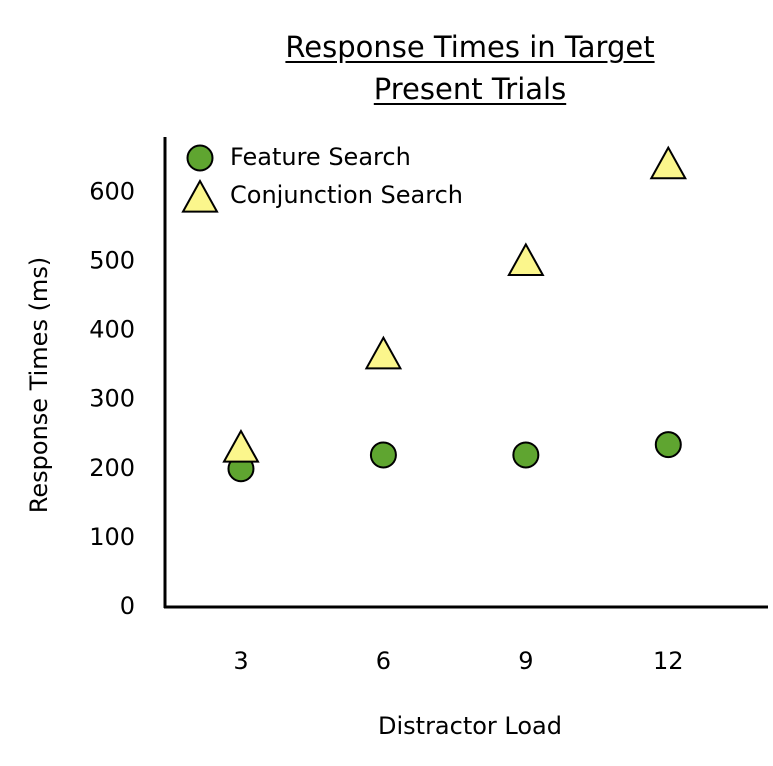 Image resolution: width=773 pixels, height=766 pixels. What do you see at coordinates (470, 68) in the screenshot?
I see `chart-title: Response Times in Target Present Trials` at bounding box center [470, 68].